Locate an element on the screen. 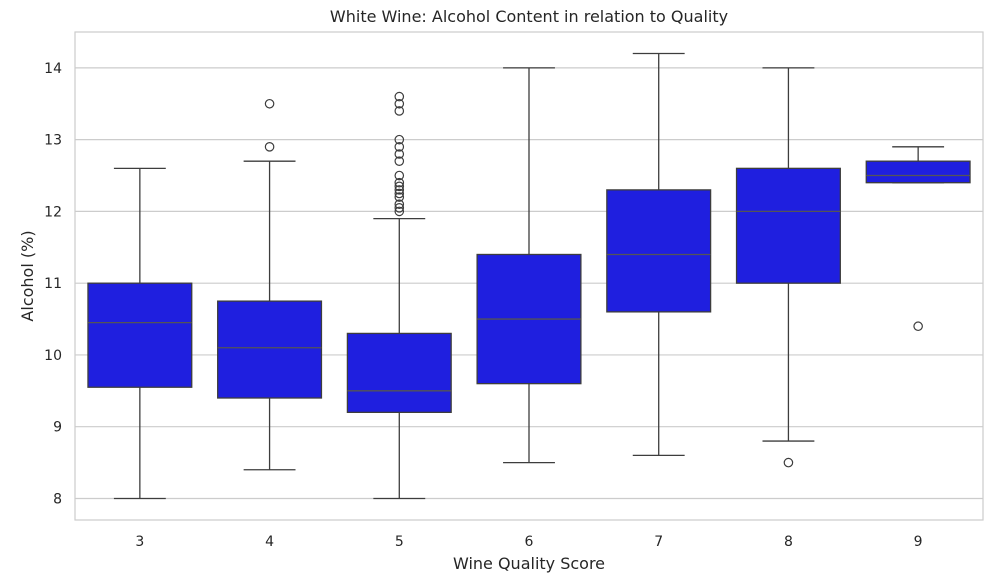  x-tick-label: 6 is located at coordinates (529, 542).